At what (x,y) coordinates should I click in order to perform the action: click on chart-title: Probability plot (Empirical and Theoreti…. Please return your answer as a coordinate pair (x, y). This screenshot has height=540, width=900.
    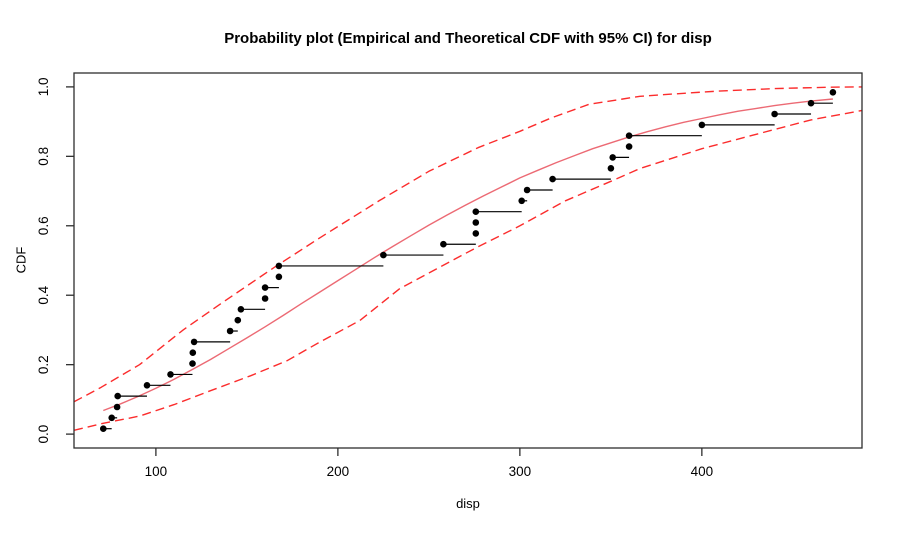
    Looking at the image, I should click on (468, 38).